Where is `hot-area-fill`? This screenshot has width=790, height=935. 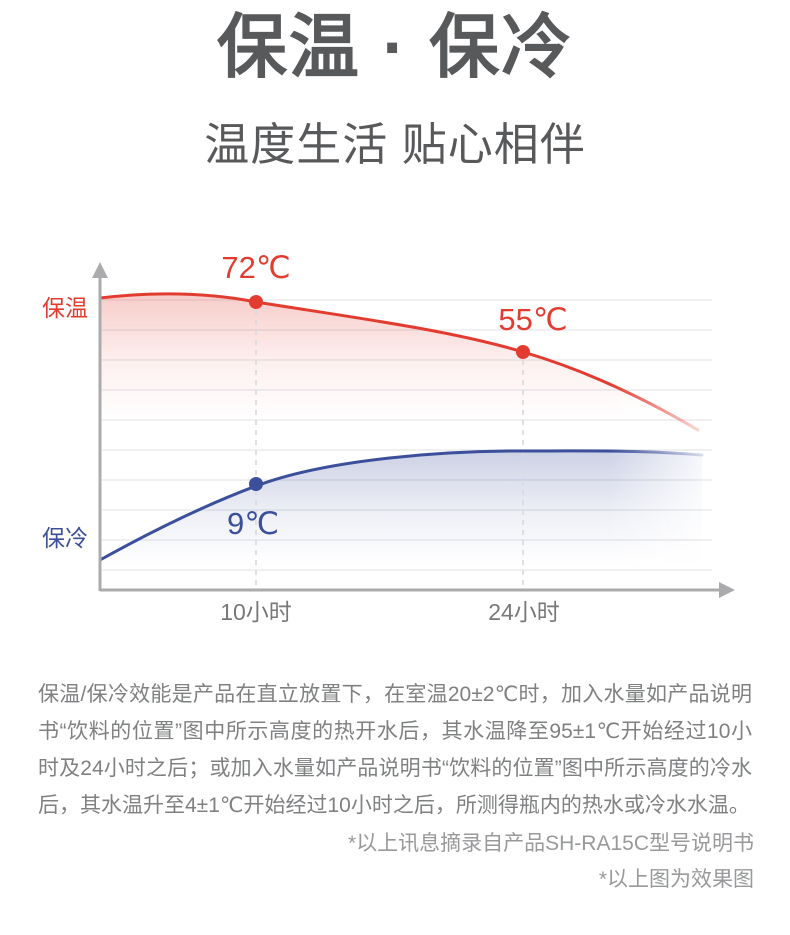 hot-area-fill is located at coordinates (399, 367).